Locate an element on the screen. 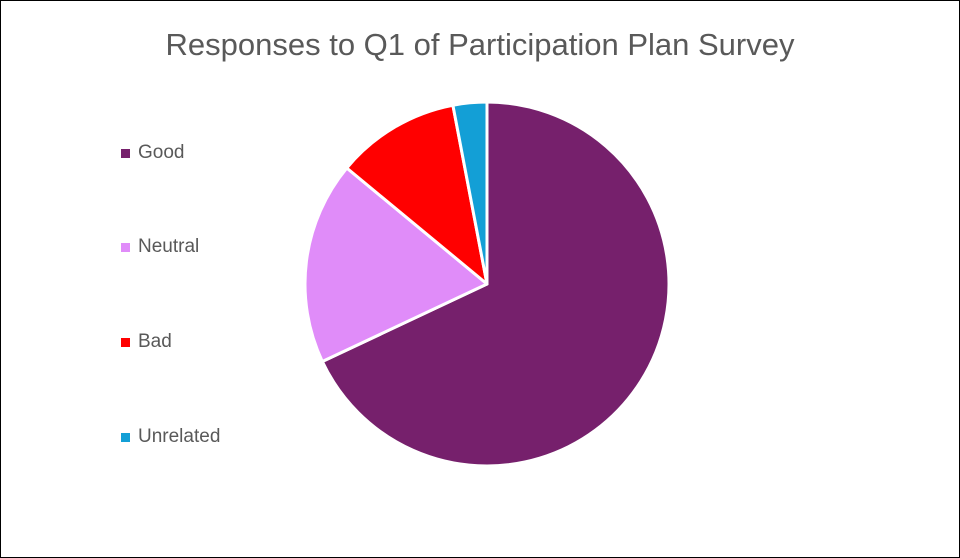 This screenshot has height=558, width=960. pie-slice-bad is located at coordinates (417, 194).